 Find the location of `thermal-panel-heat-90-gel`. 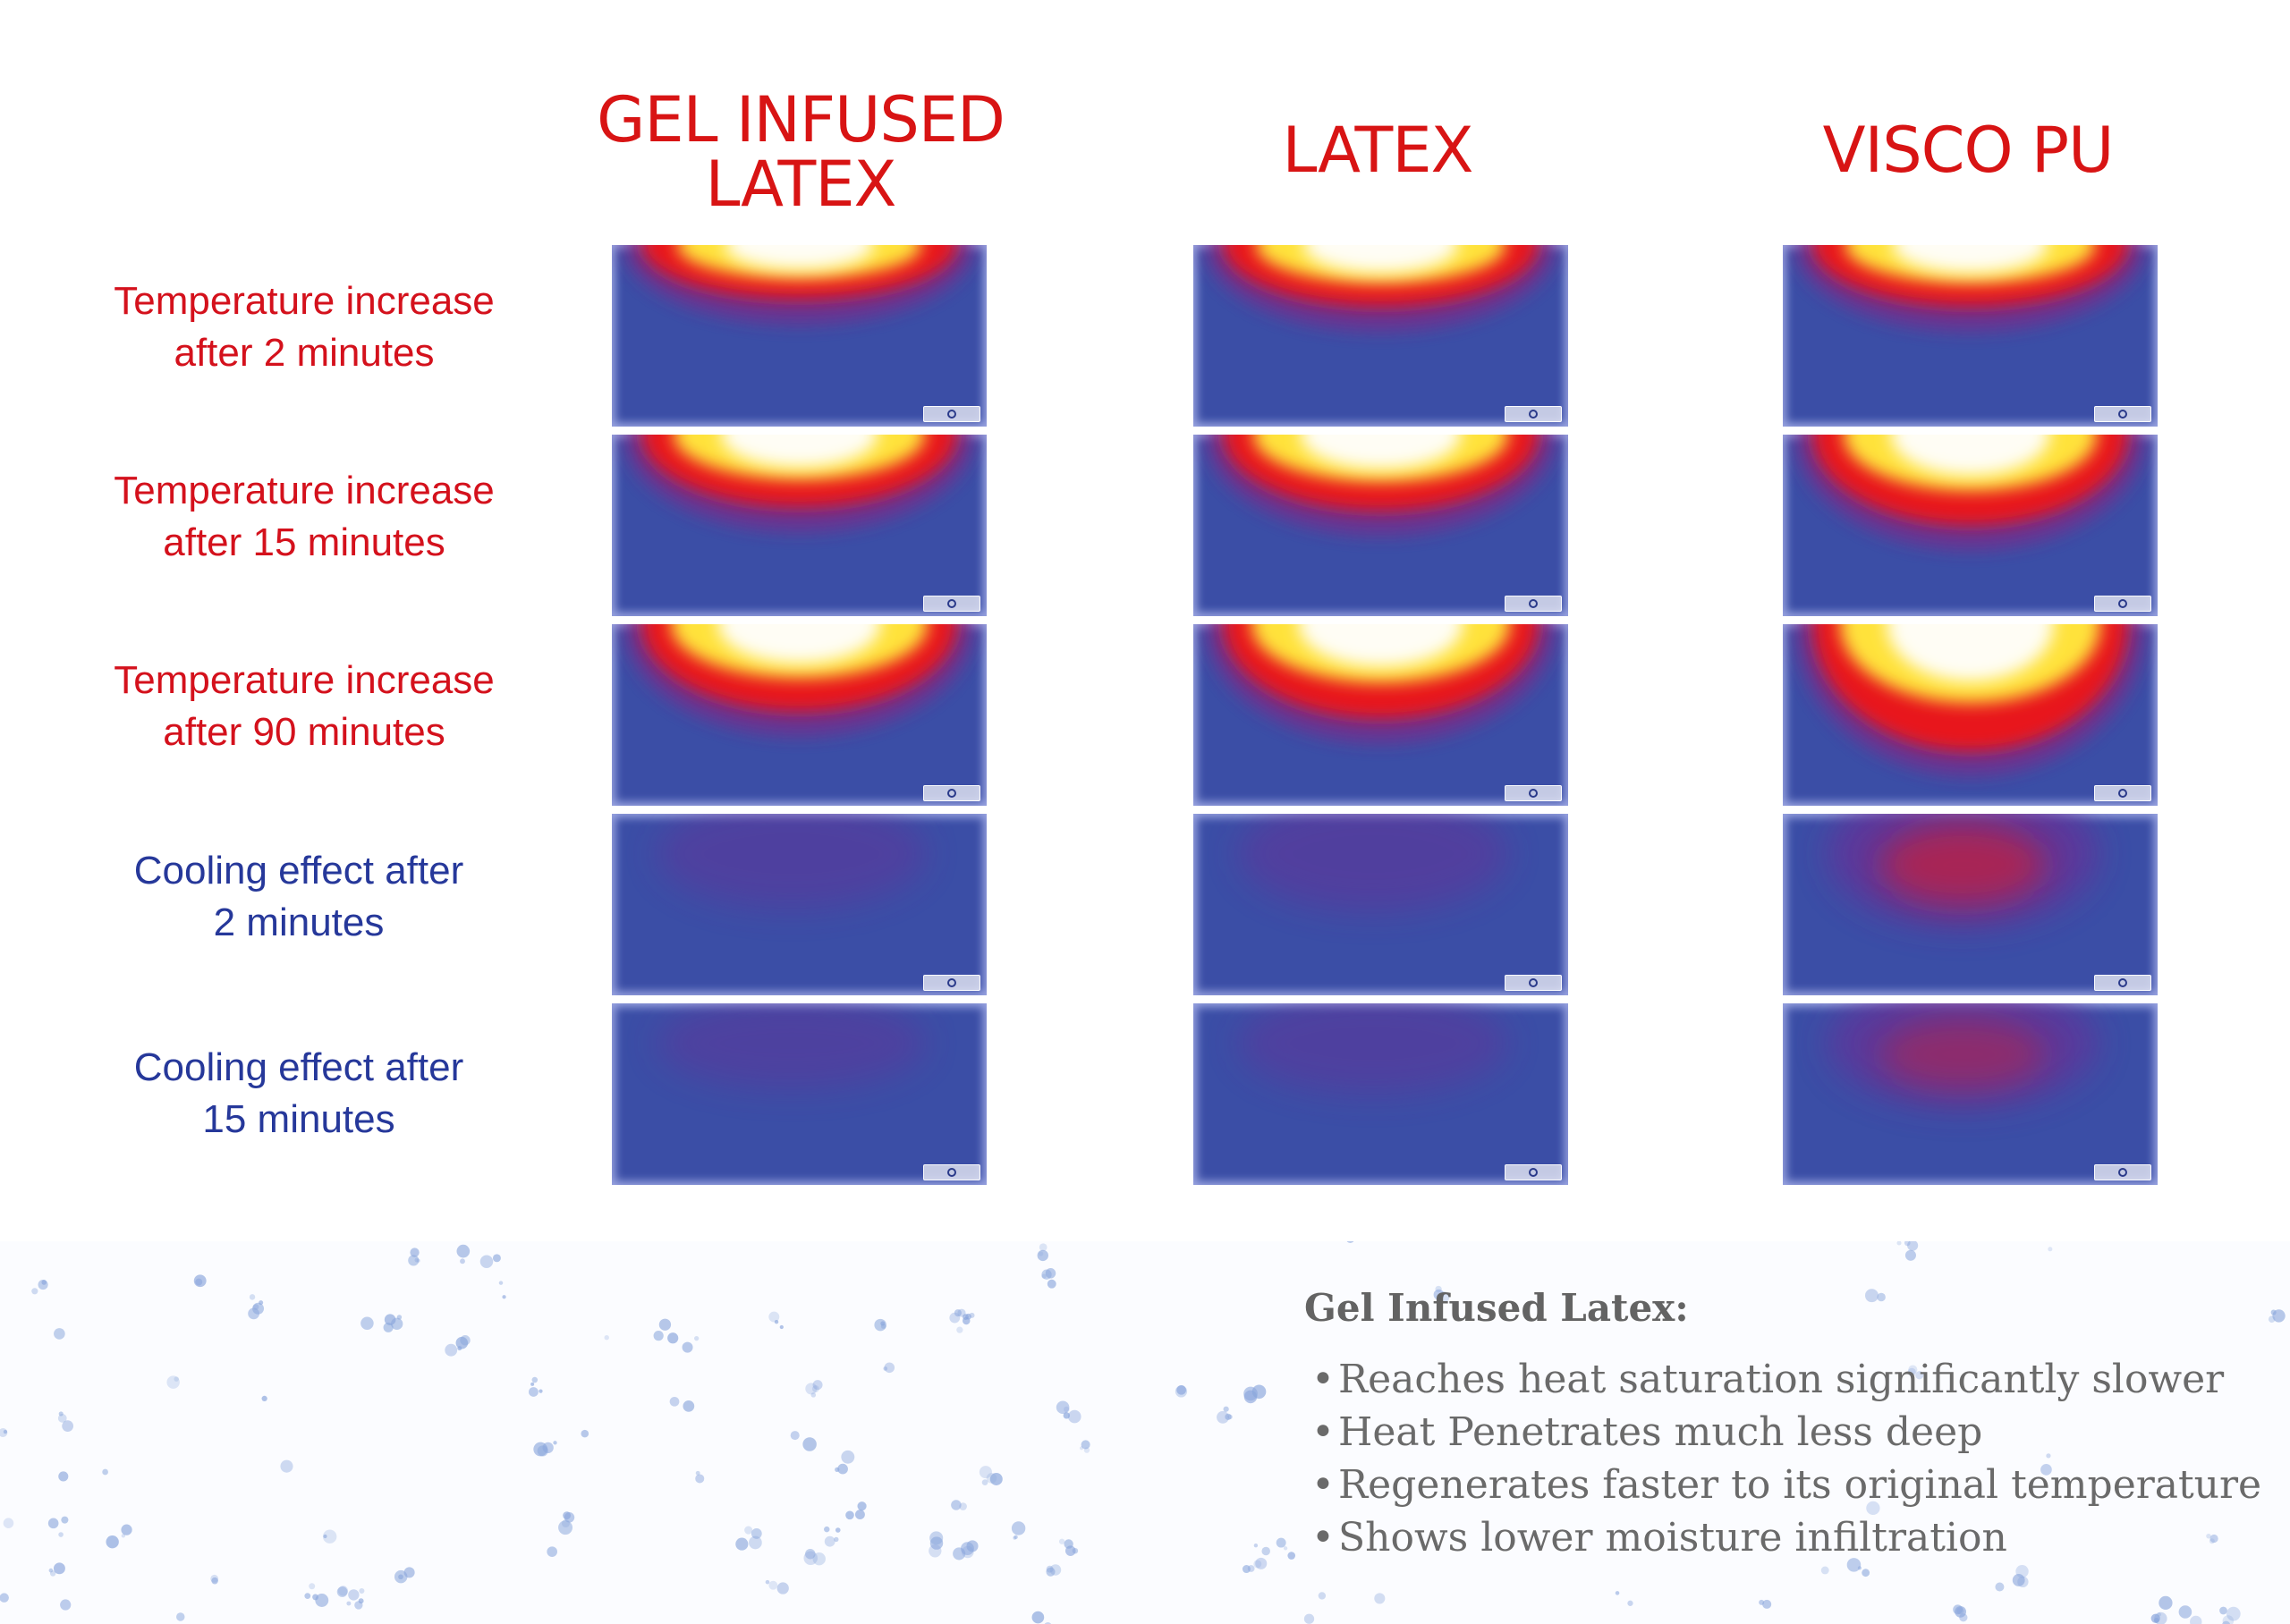

thermal-panel-heat-90-gel is located at coordinates (799, 715).